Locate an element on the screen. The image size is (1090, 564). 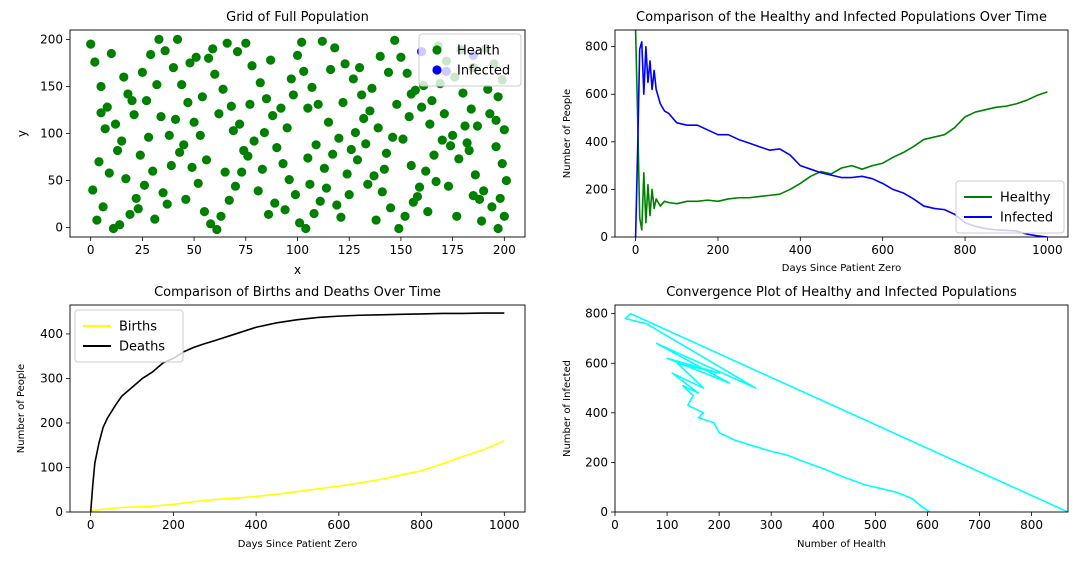
y-tick-label: 50 is located at coordinates (55, 181).